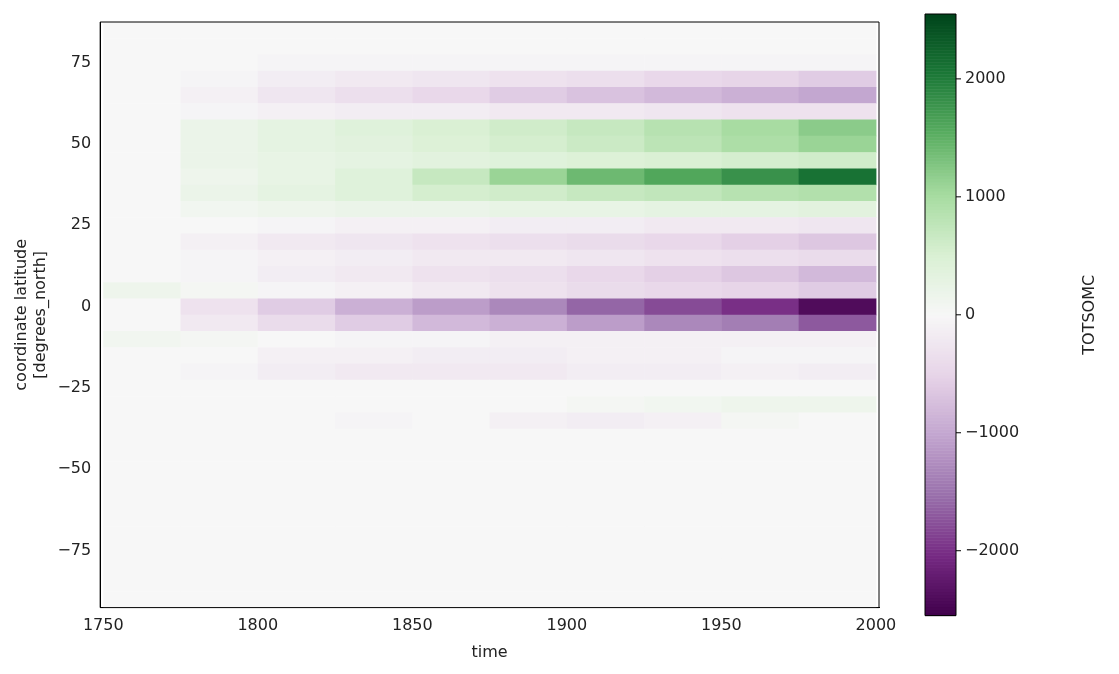  Describe the element at coordinates (985, 195) in the screenshot. I see `color-bar-label: 1000` at that location.